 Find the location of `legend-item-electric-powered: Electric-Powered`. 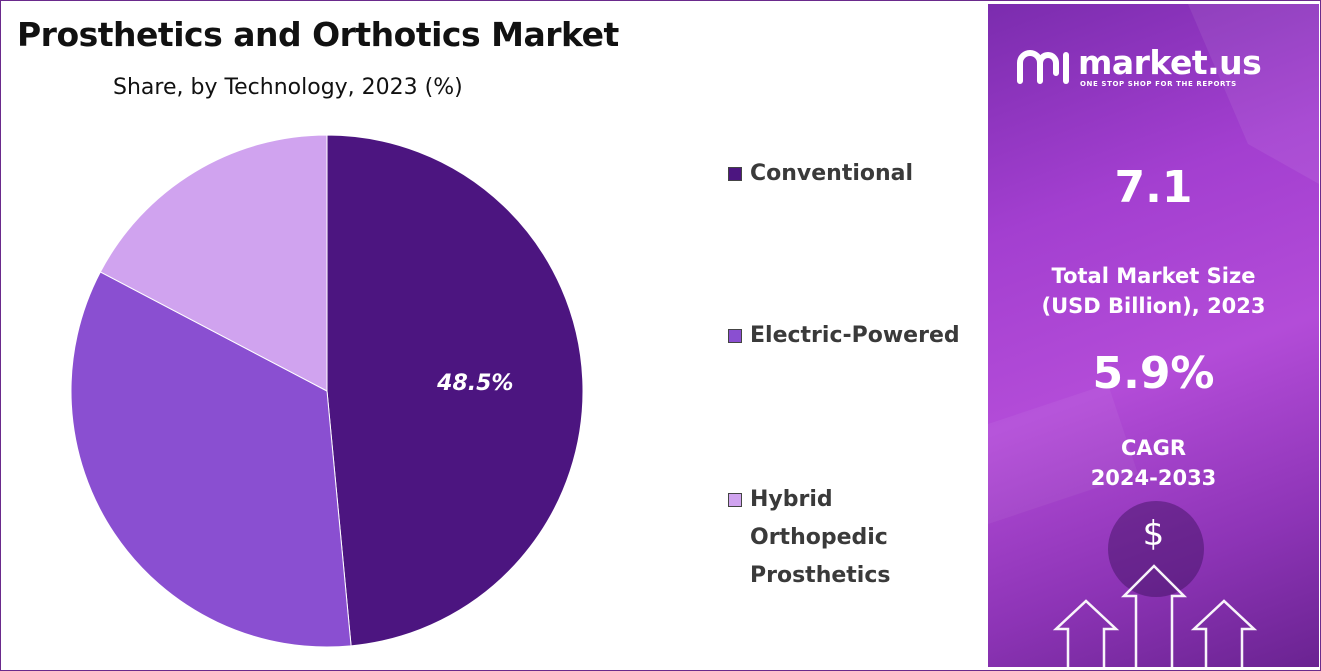

legend-item-electric-powered: Electric-Powered is located at coordinates (853, 336).